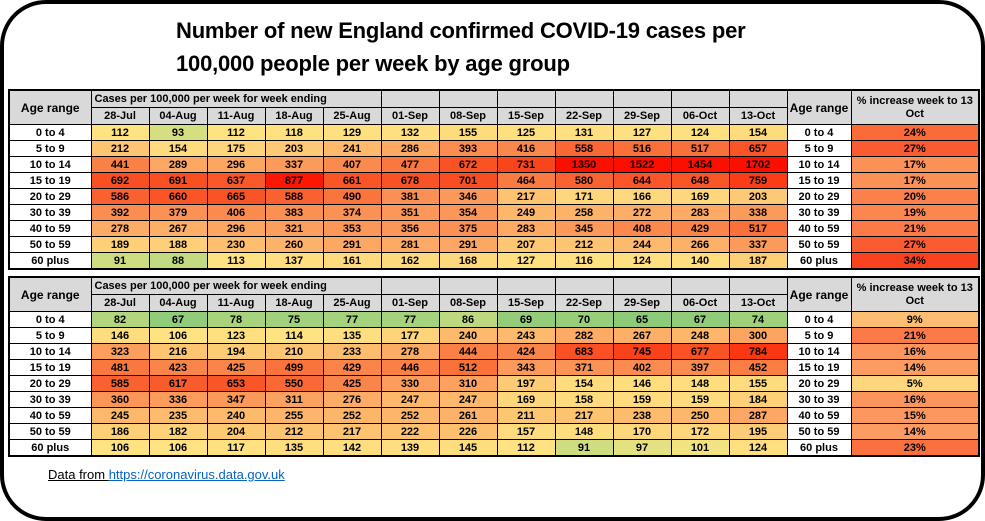 The image size is (985, 521). I want to click on pct-increase-cell: 34%, so click(915, 261).